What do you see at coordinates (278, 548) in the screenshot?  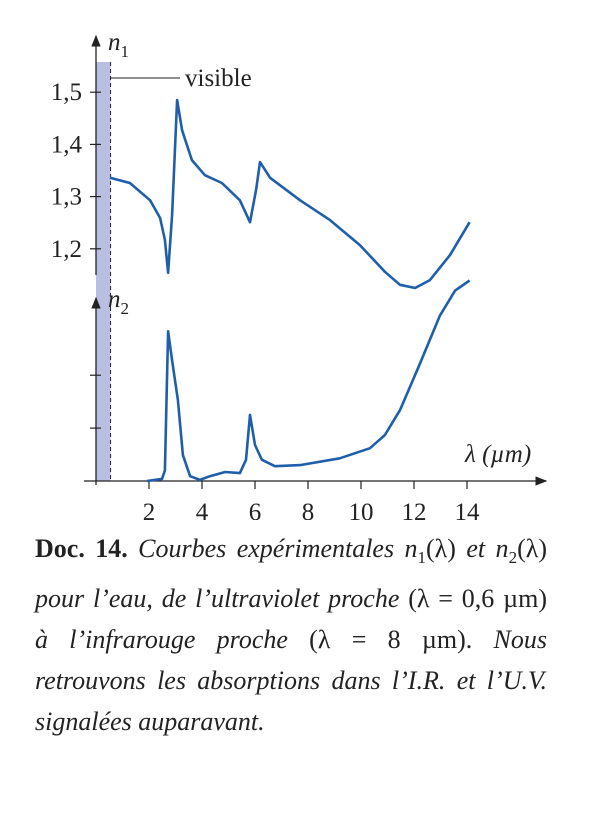 I see `caption-text: Courbes expérimentales n` at bounding box center [278, 548].